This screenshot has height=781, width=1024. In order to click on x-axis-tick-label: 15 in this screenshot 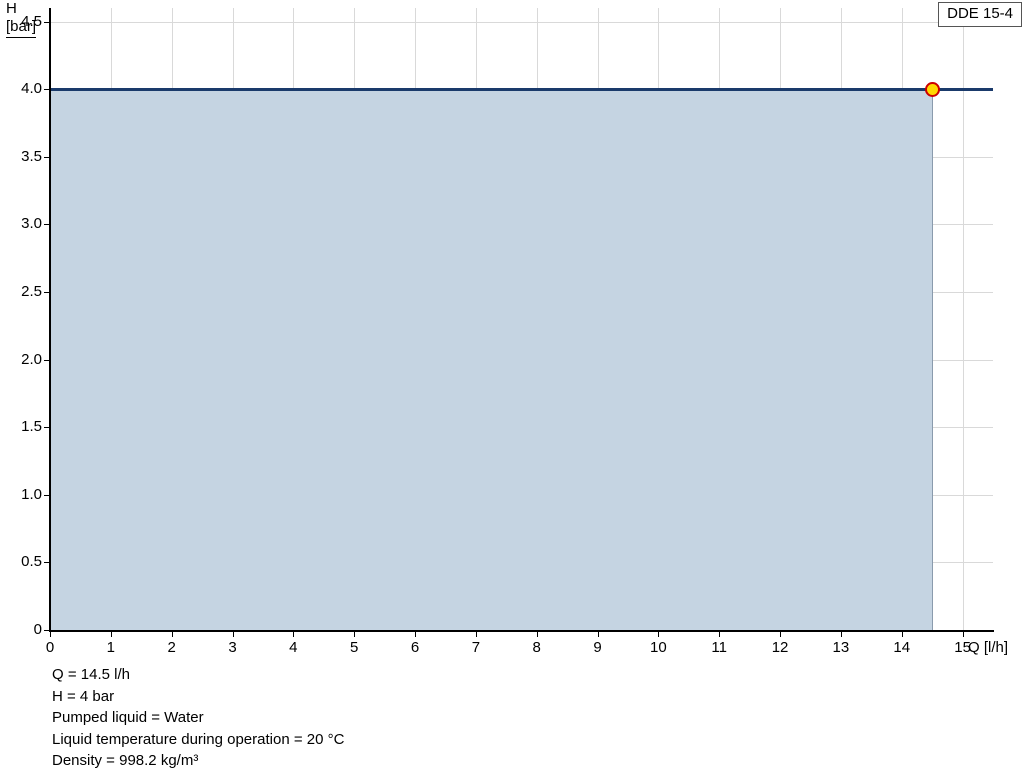, I will do `click(962, 647)`.